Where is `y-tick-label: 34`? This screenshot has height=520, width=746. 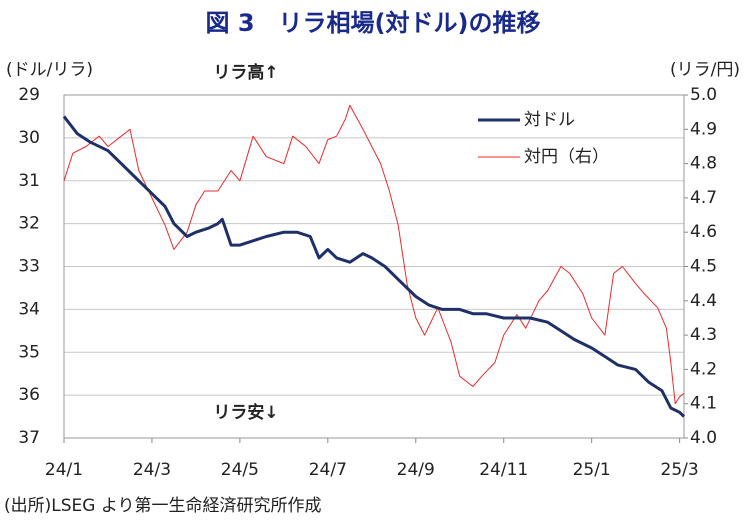 y-tick-label: 34 is located at coordinates (29, 309).